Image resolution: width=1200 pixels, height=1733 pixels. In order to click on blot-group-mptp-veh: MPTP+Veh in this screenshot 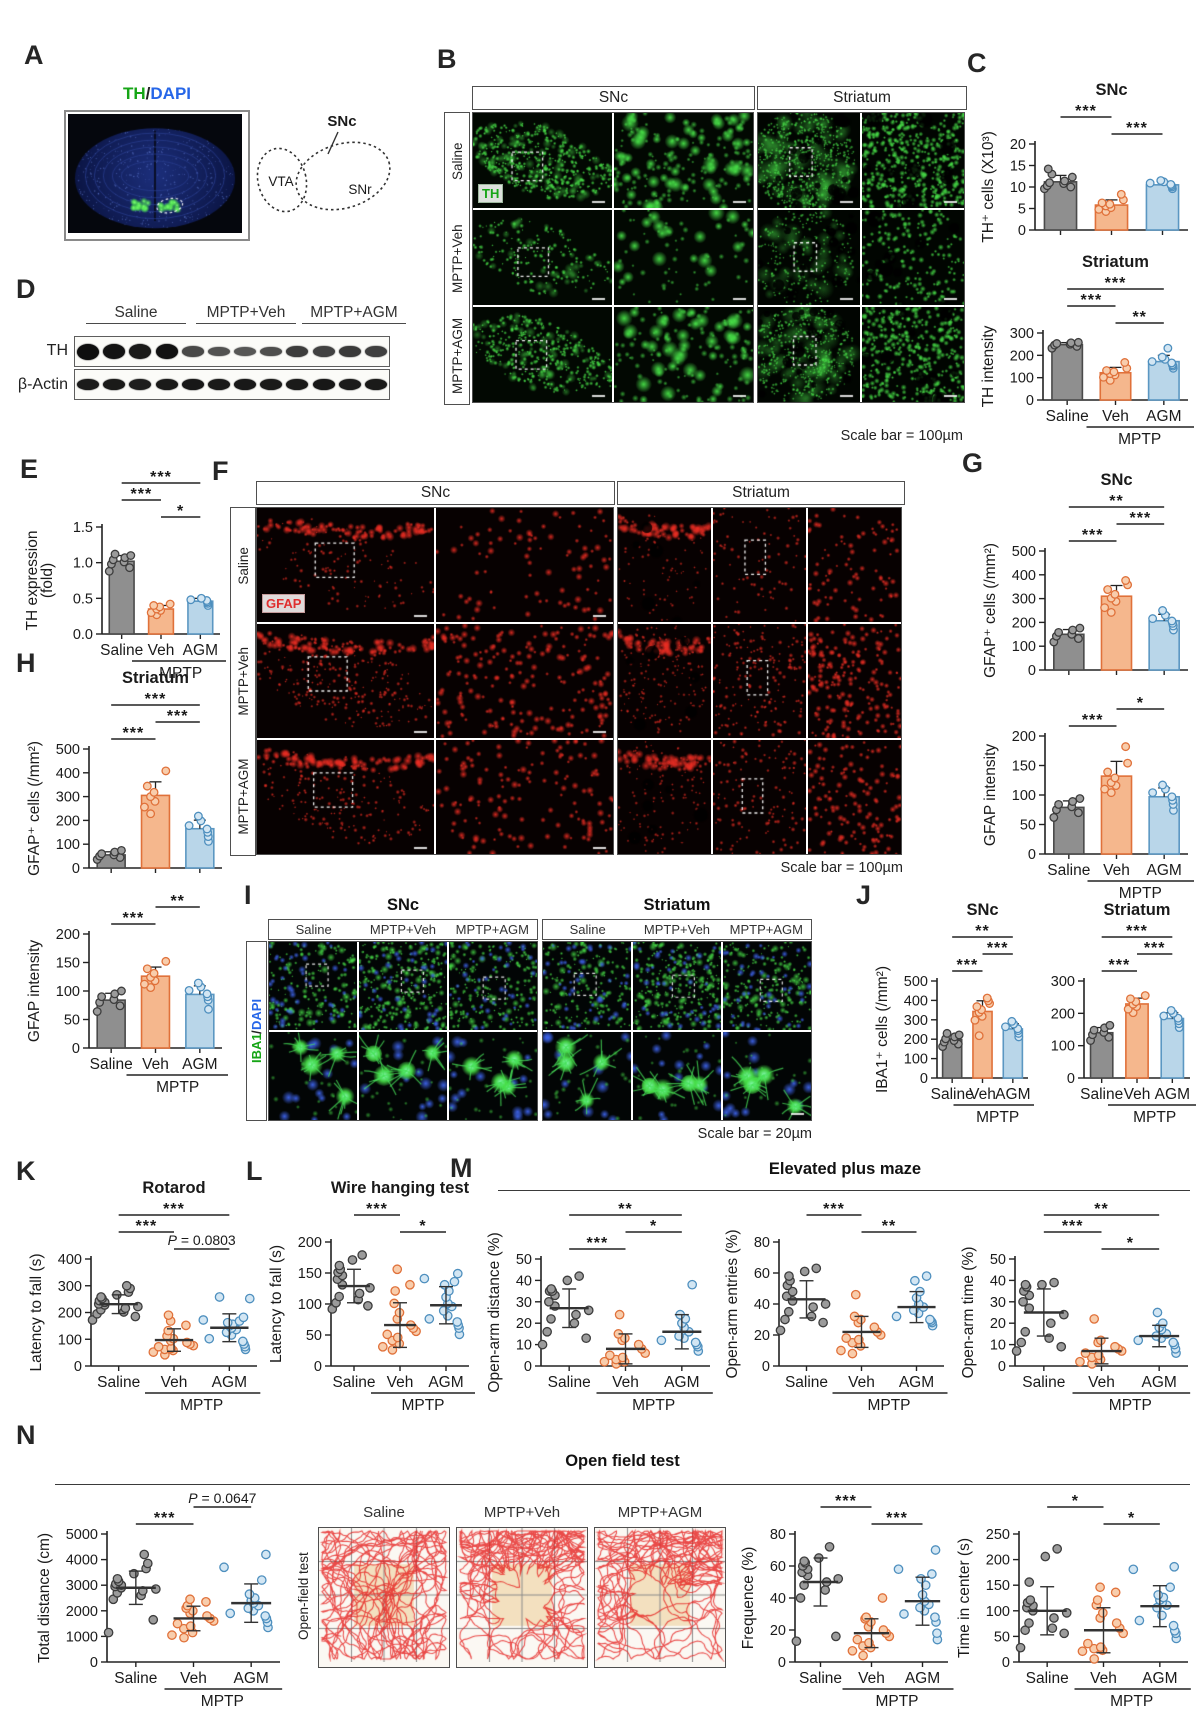, I will do `click(246, 314)`.